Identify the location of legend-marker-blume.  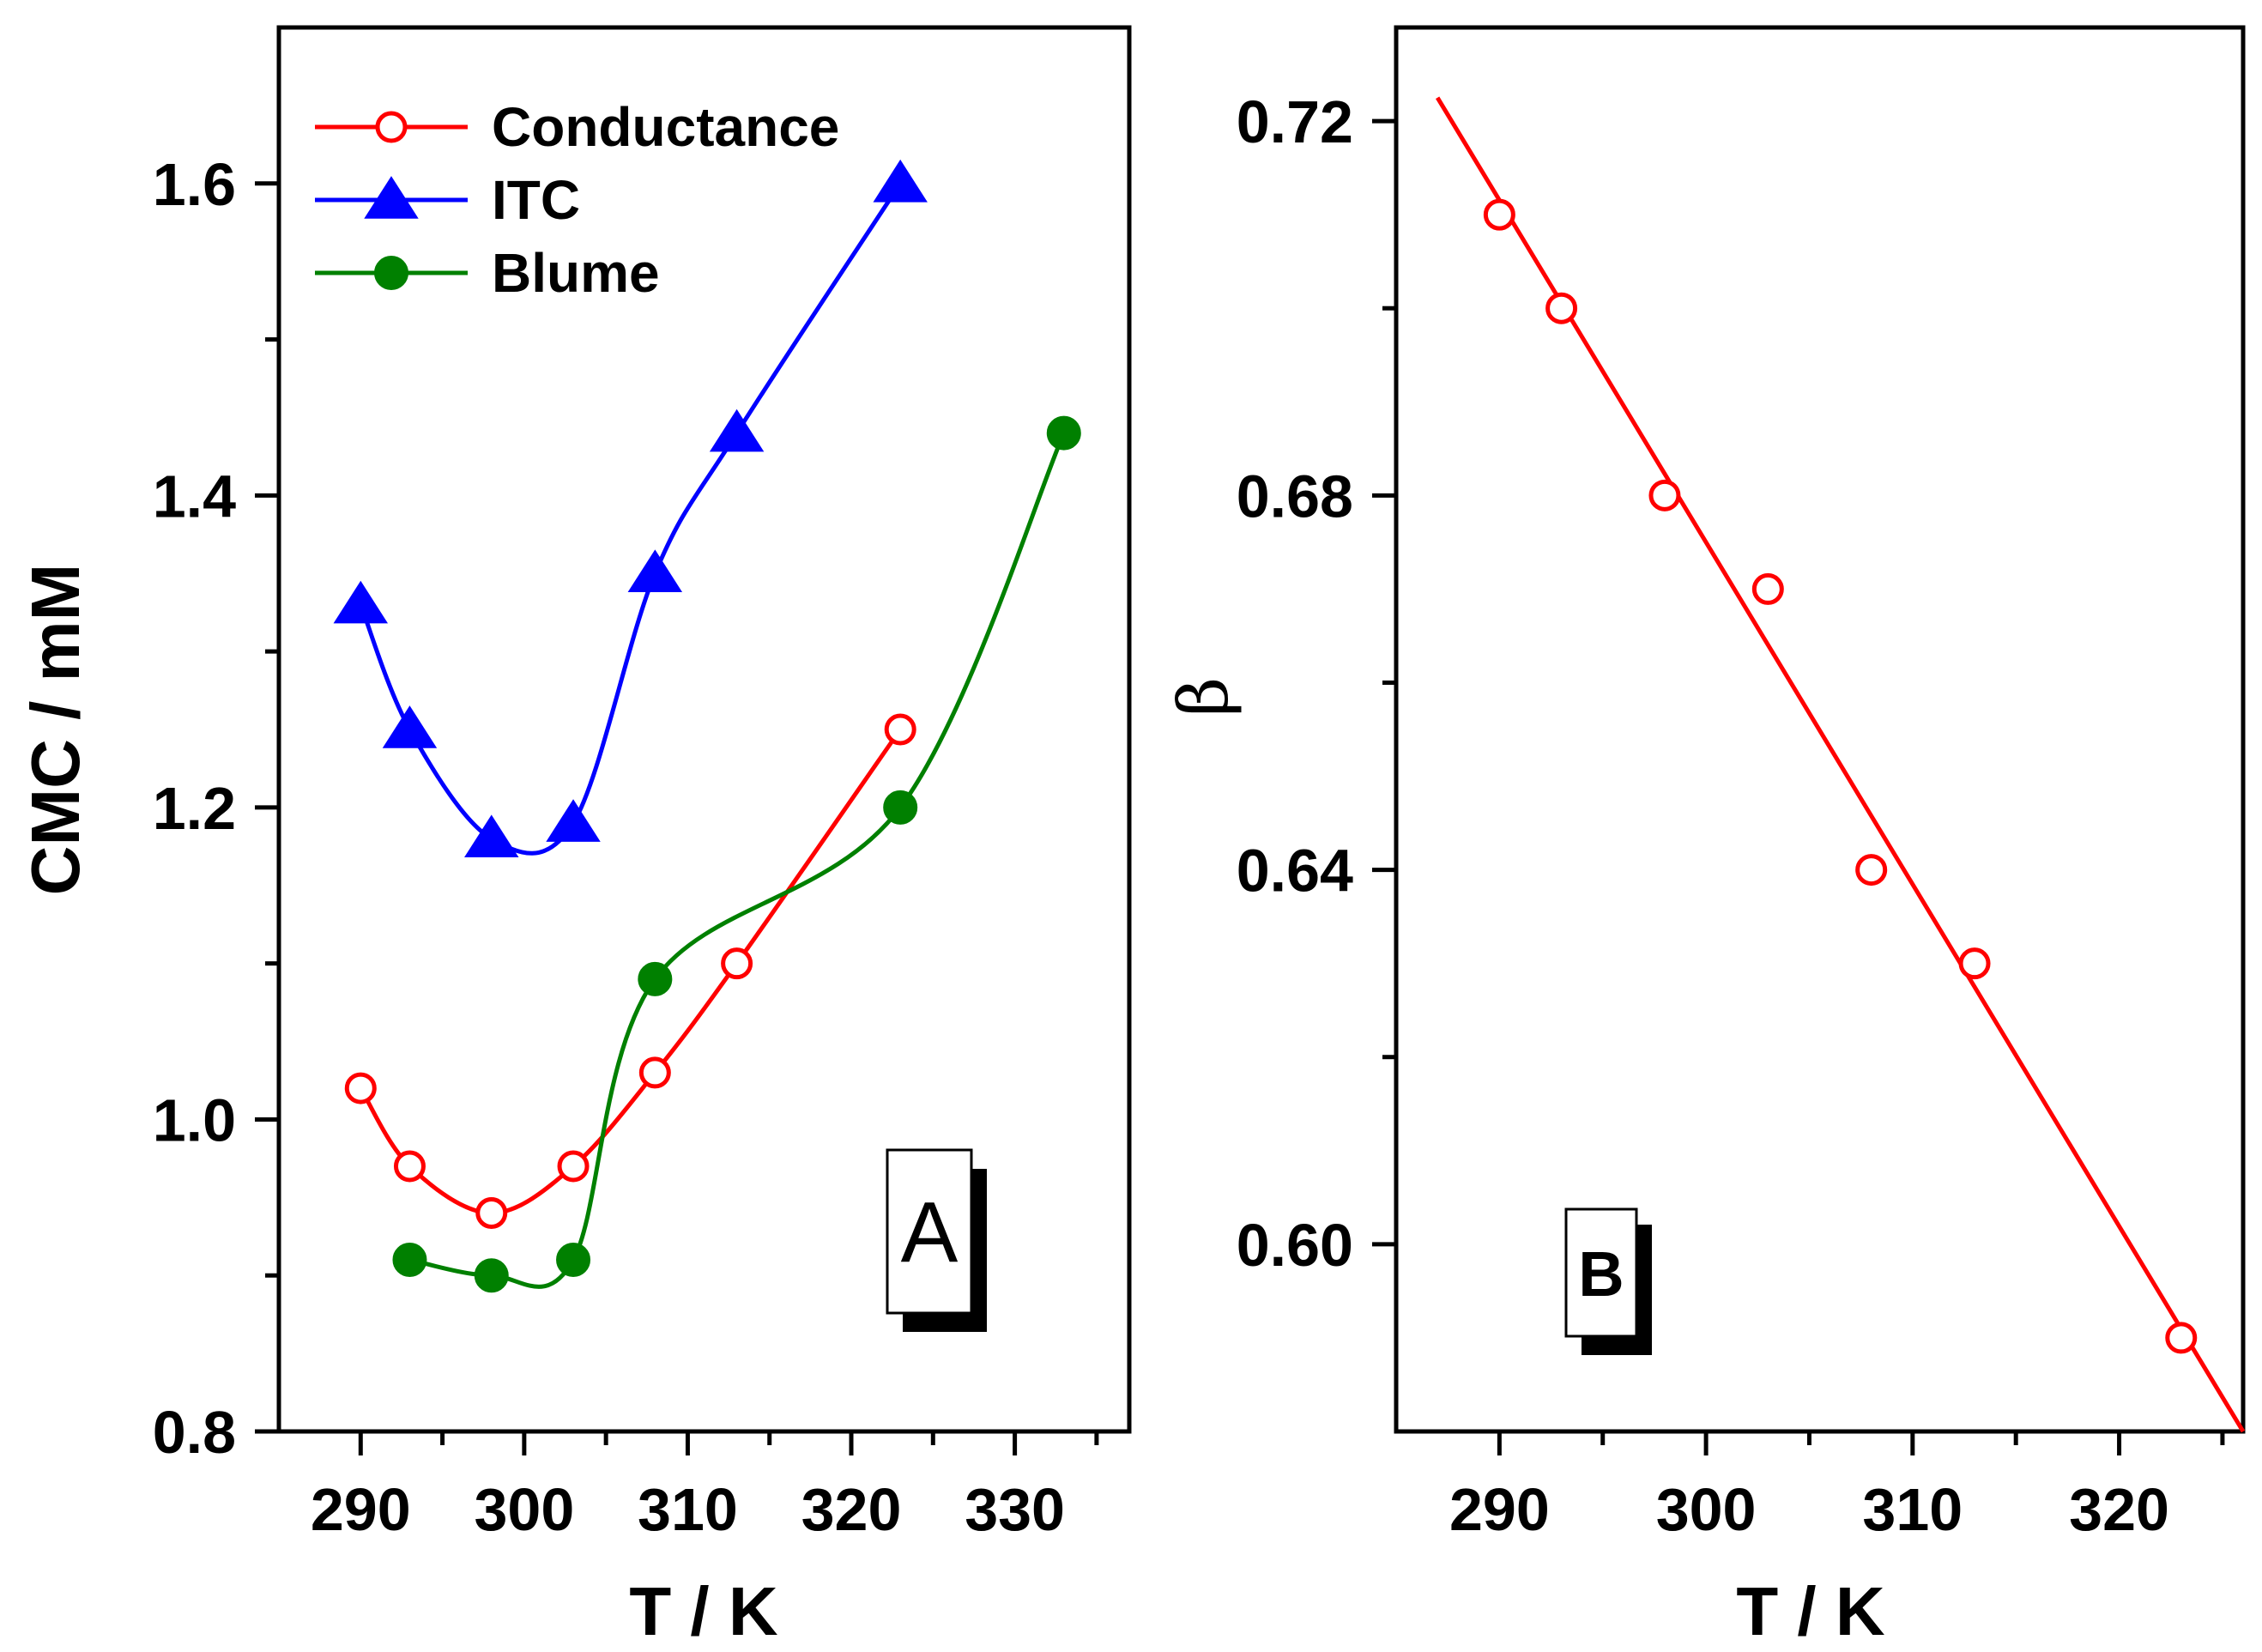
(391, 273).